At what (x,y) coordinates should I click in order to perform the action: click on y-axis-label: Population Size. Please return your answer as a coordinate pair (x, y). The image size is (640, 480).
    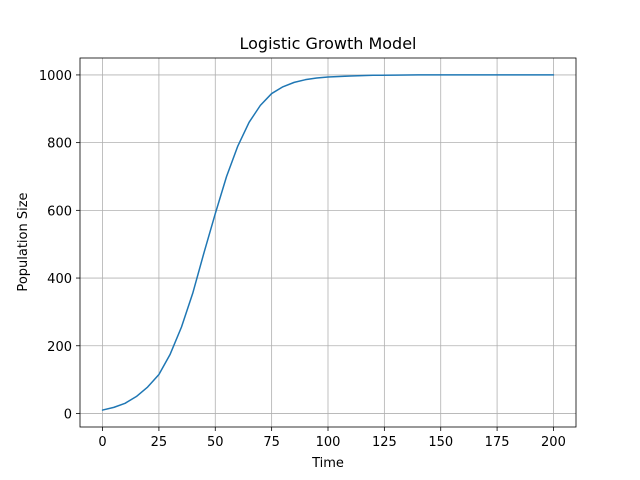
    Looking at the image, I should click on (23, 241).